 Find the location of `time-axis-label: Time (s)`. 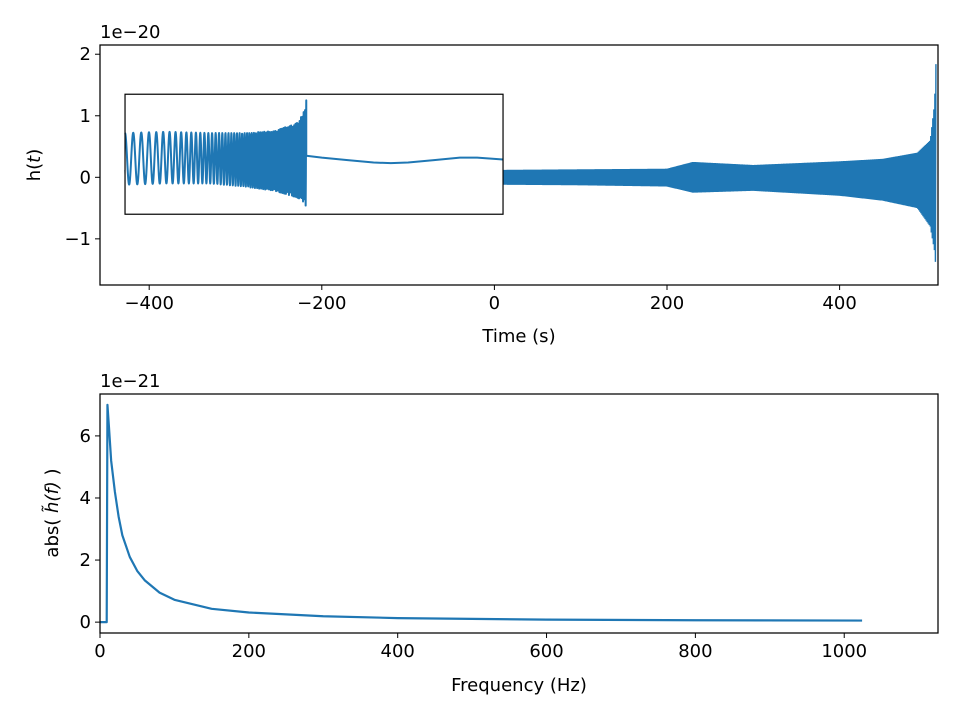

time-axis-label: Time (s) is located at coordinates (518, 336).